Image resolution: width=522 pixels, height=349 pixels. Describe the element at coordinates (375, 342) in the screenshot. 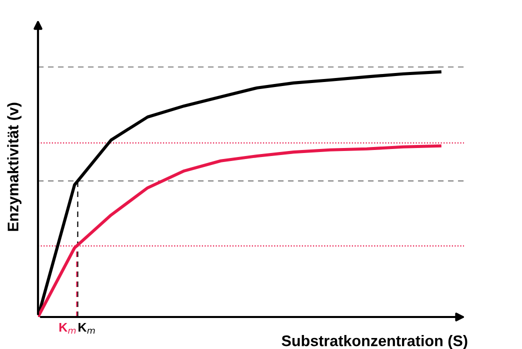

I see `x-axis-title: Substratkonzentration (S)` at that location.